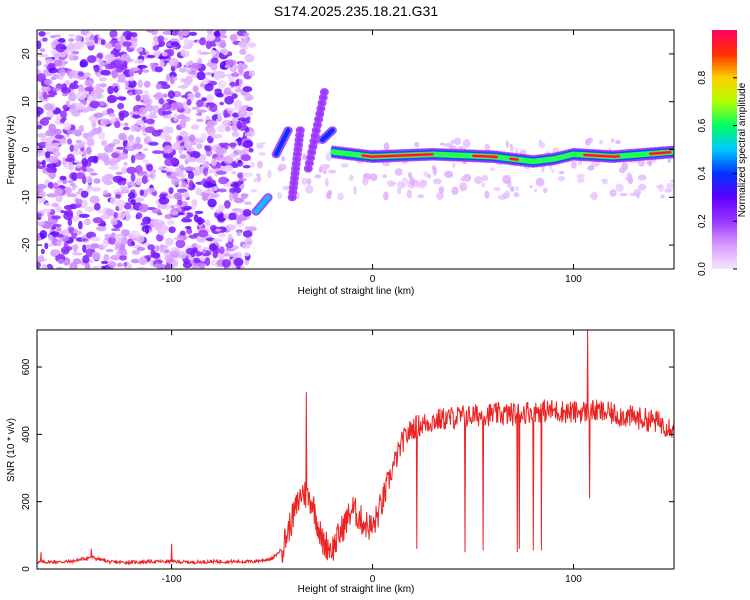  I want to click on y-tick-label: 0, so click(26, 569).